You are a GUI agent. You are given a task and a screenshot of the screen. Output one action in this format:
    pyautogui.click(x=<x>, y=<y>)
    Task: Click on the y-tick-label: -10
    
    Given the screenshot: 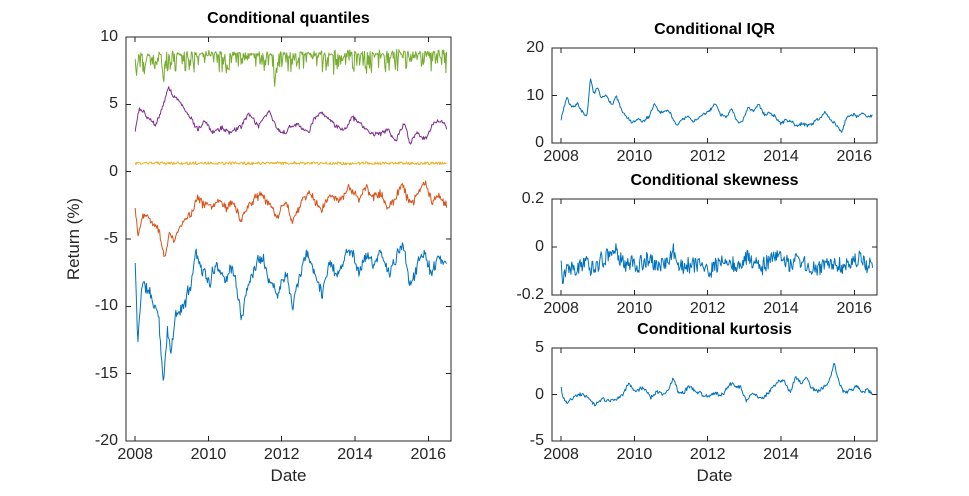 What is the action you would take?
    pyautogui.click(x=106, y=306)
    